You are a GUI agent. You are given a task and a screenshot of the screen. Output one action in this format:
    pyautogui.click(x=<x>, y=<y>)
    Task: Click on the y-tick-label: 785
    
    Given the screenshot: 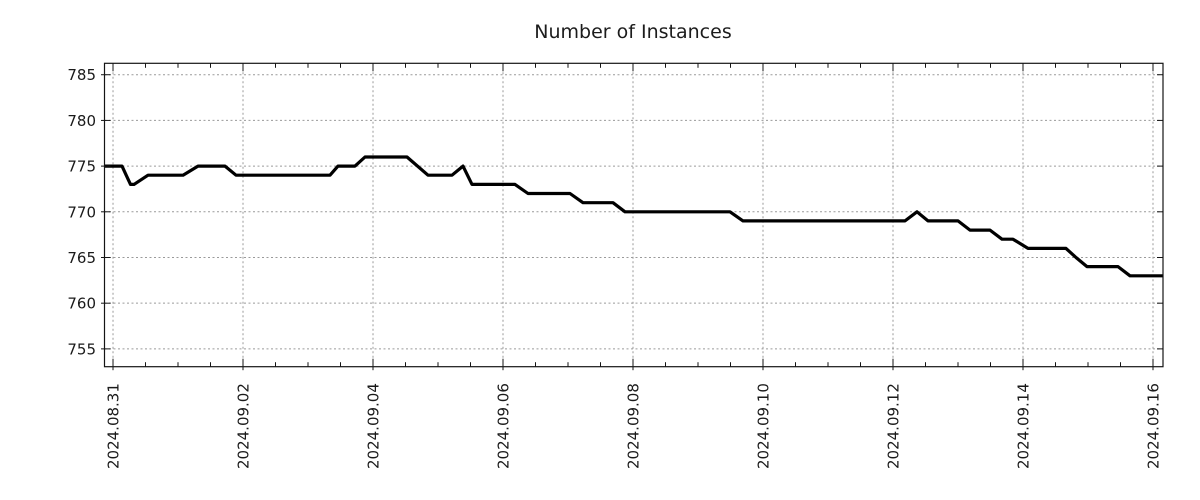 What is the action you would take?
    pyautogui.click(x=81, y=75)
    